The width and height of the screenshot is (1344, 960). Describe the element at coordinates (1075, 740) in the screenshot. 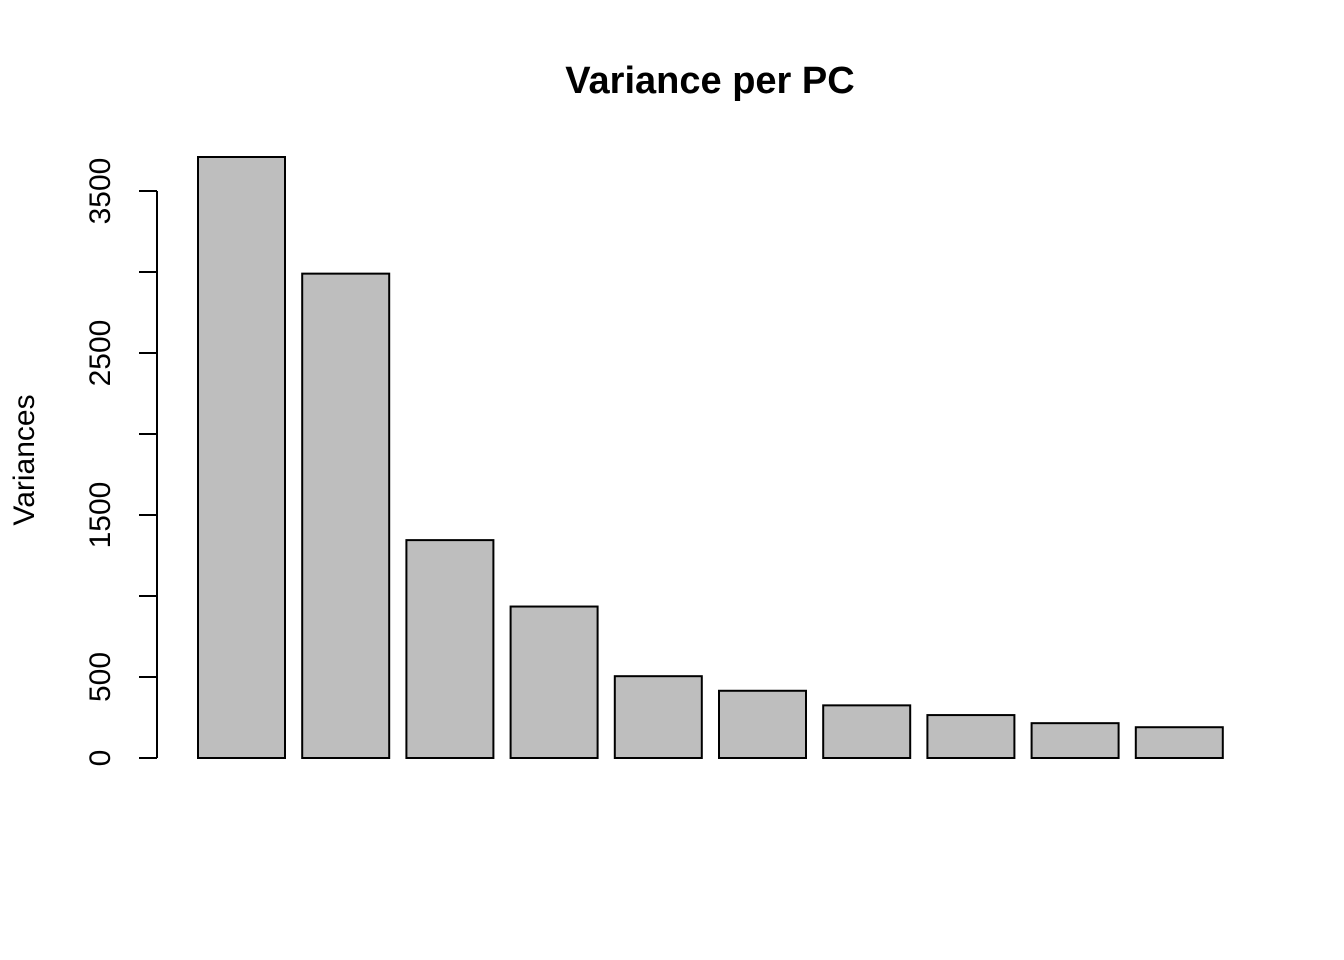

I see `bar-pc9` at that location.